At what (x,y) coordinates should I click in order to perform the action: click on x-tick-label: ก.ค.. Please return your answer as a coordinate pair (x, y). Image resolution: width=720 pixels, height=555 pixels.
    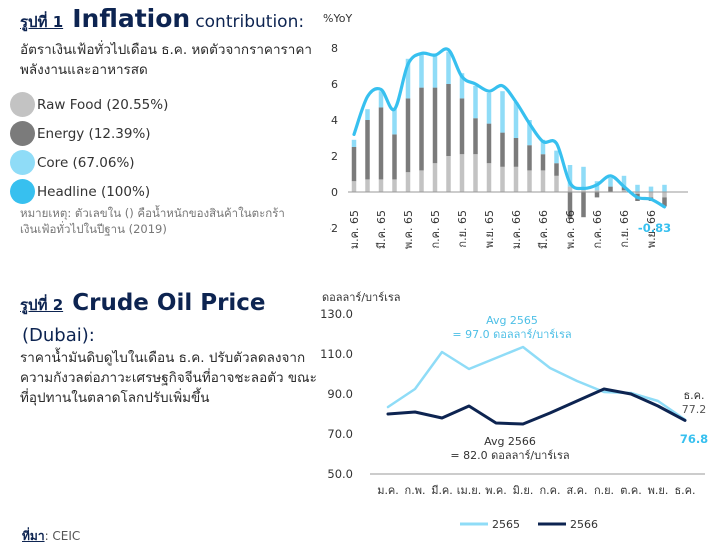
    Looking at the image, I should click on (549, 490).